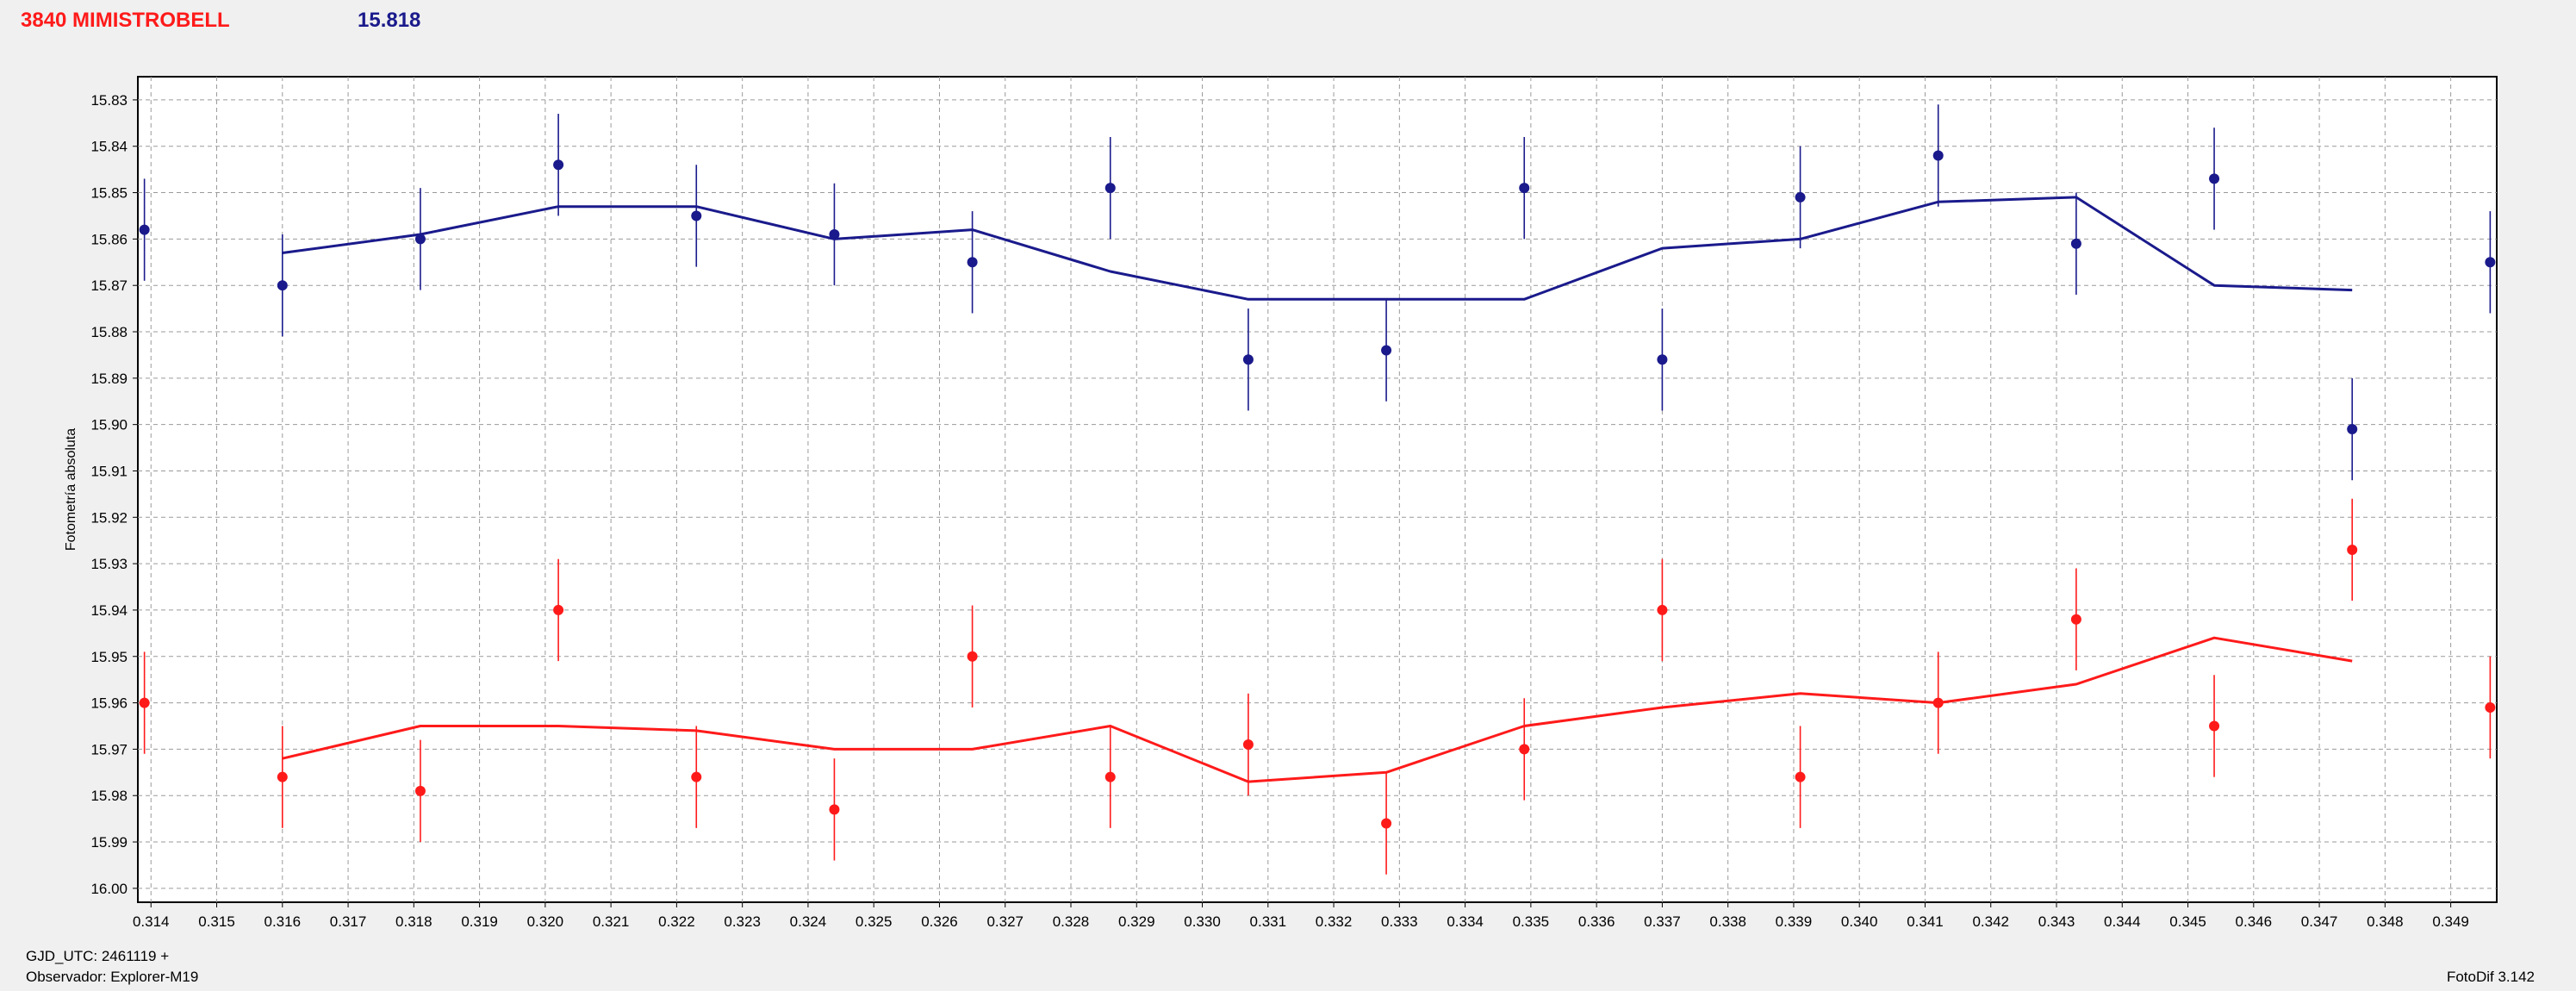 The height and width of the screenshot is (991, 2576). Describe the element at coordinates (109, 517) in the screenshot. I see `y-tick-label: 15.92` at that location.